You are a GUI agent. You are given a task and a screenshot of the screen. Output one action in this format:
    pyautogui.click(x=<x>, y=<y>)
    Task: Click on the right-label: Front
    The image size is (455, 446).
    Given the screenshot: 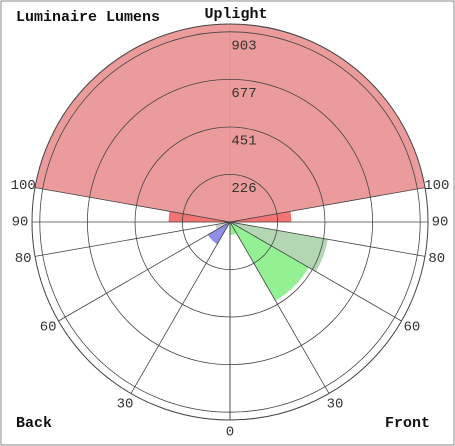 What is the action you would take?
    pyautogui.click(x=407, y=423)
    